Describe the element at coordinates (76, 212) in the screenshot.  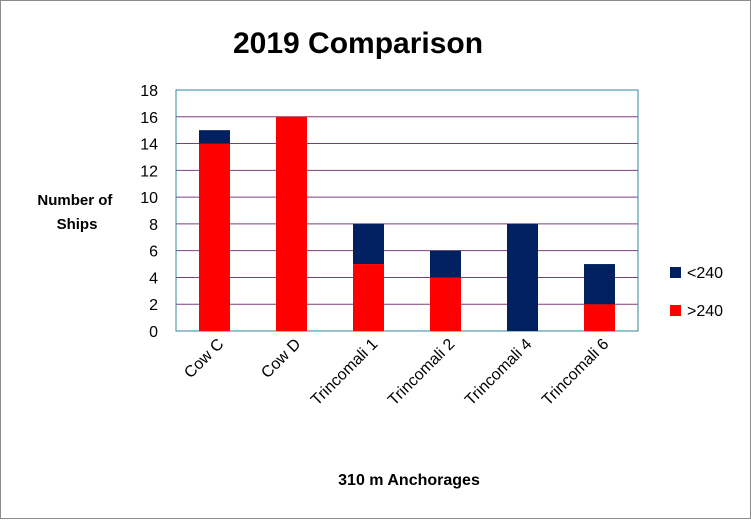
I see `y-axis-label: Number of Ships` at that location.